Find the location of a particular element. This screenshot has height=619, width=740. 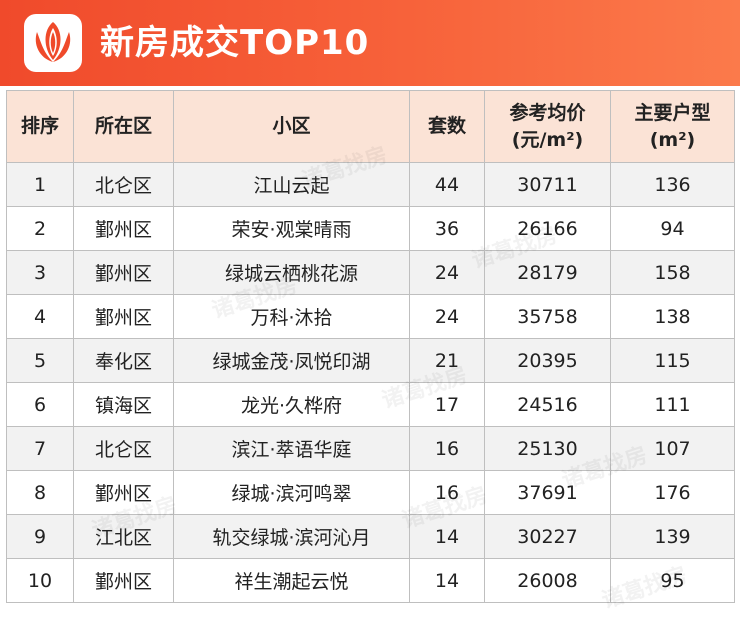

cell-rank: 1 is located at coordinates (40, 184).